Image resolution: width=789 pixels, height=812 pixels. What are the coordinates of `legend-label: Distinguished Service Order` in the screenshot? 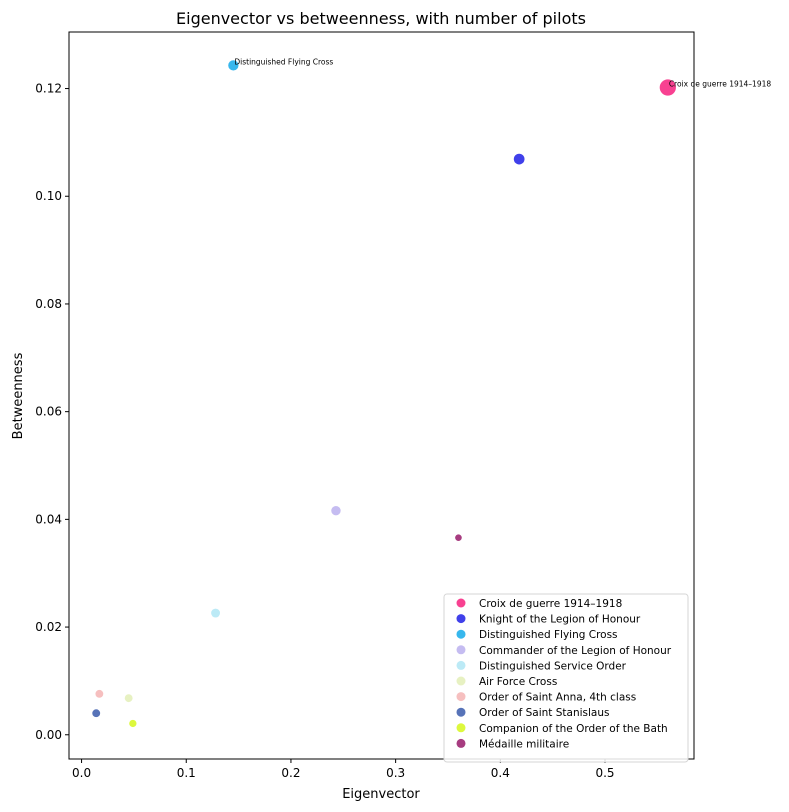 It's located at (553, 666).